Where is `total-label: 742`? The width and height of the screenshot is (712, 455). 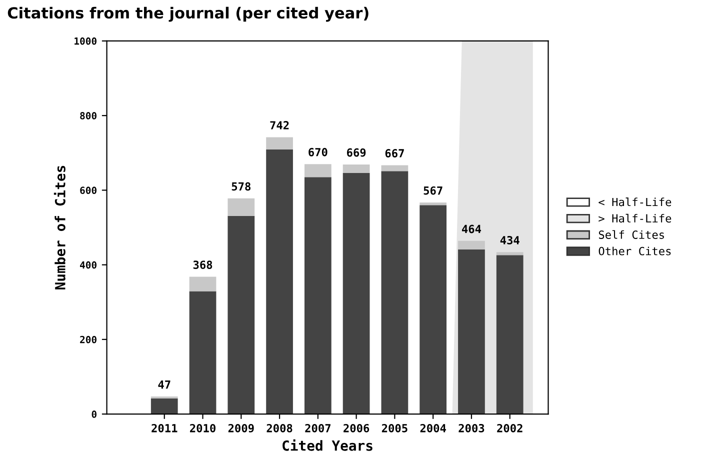 total-label: 742 is located at coordinates (279, 125).